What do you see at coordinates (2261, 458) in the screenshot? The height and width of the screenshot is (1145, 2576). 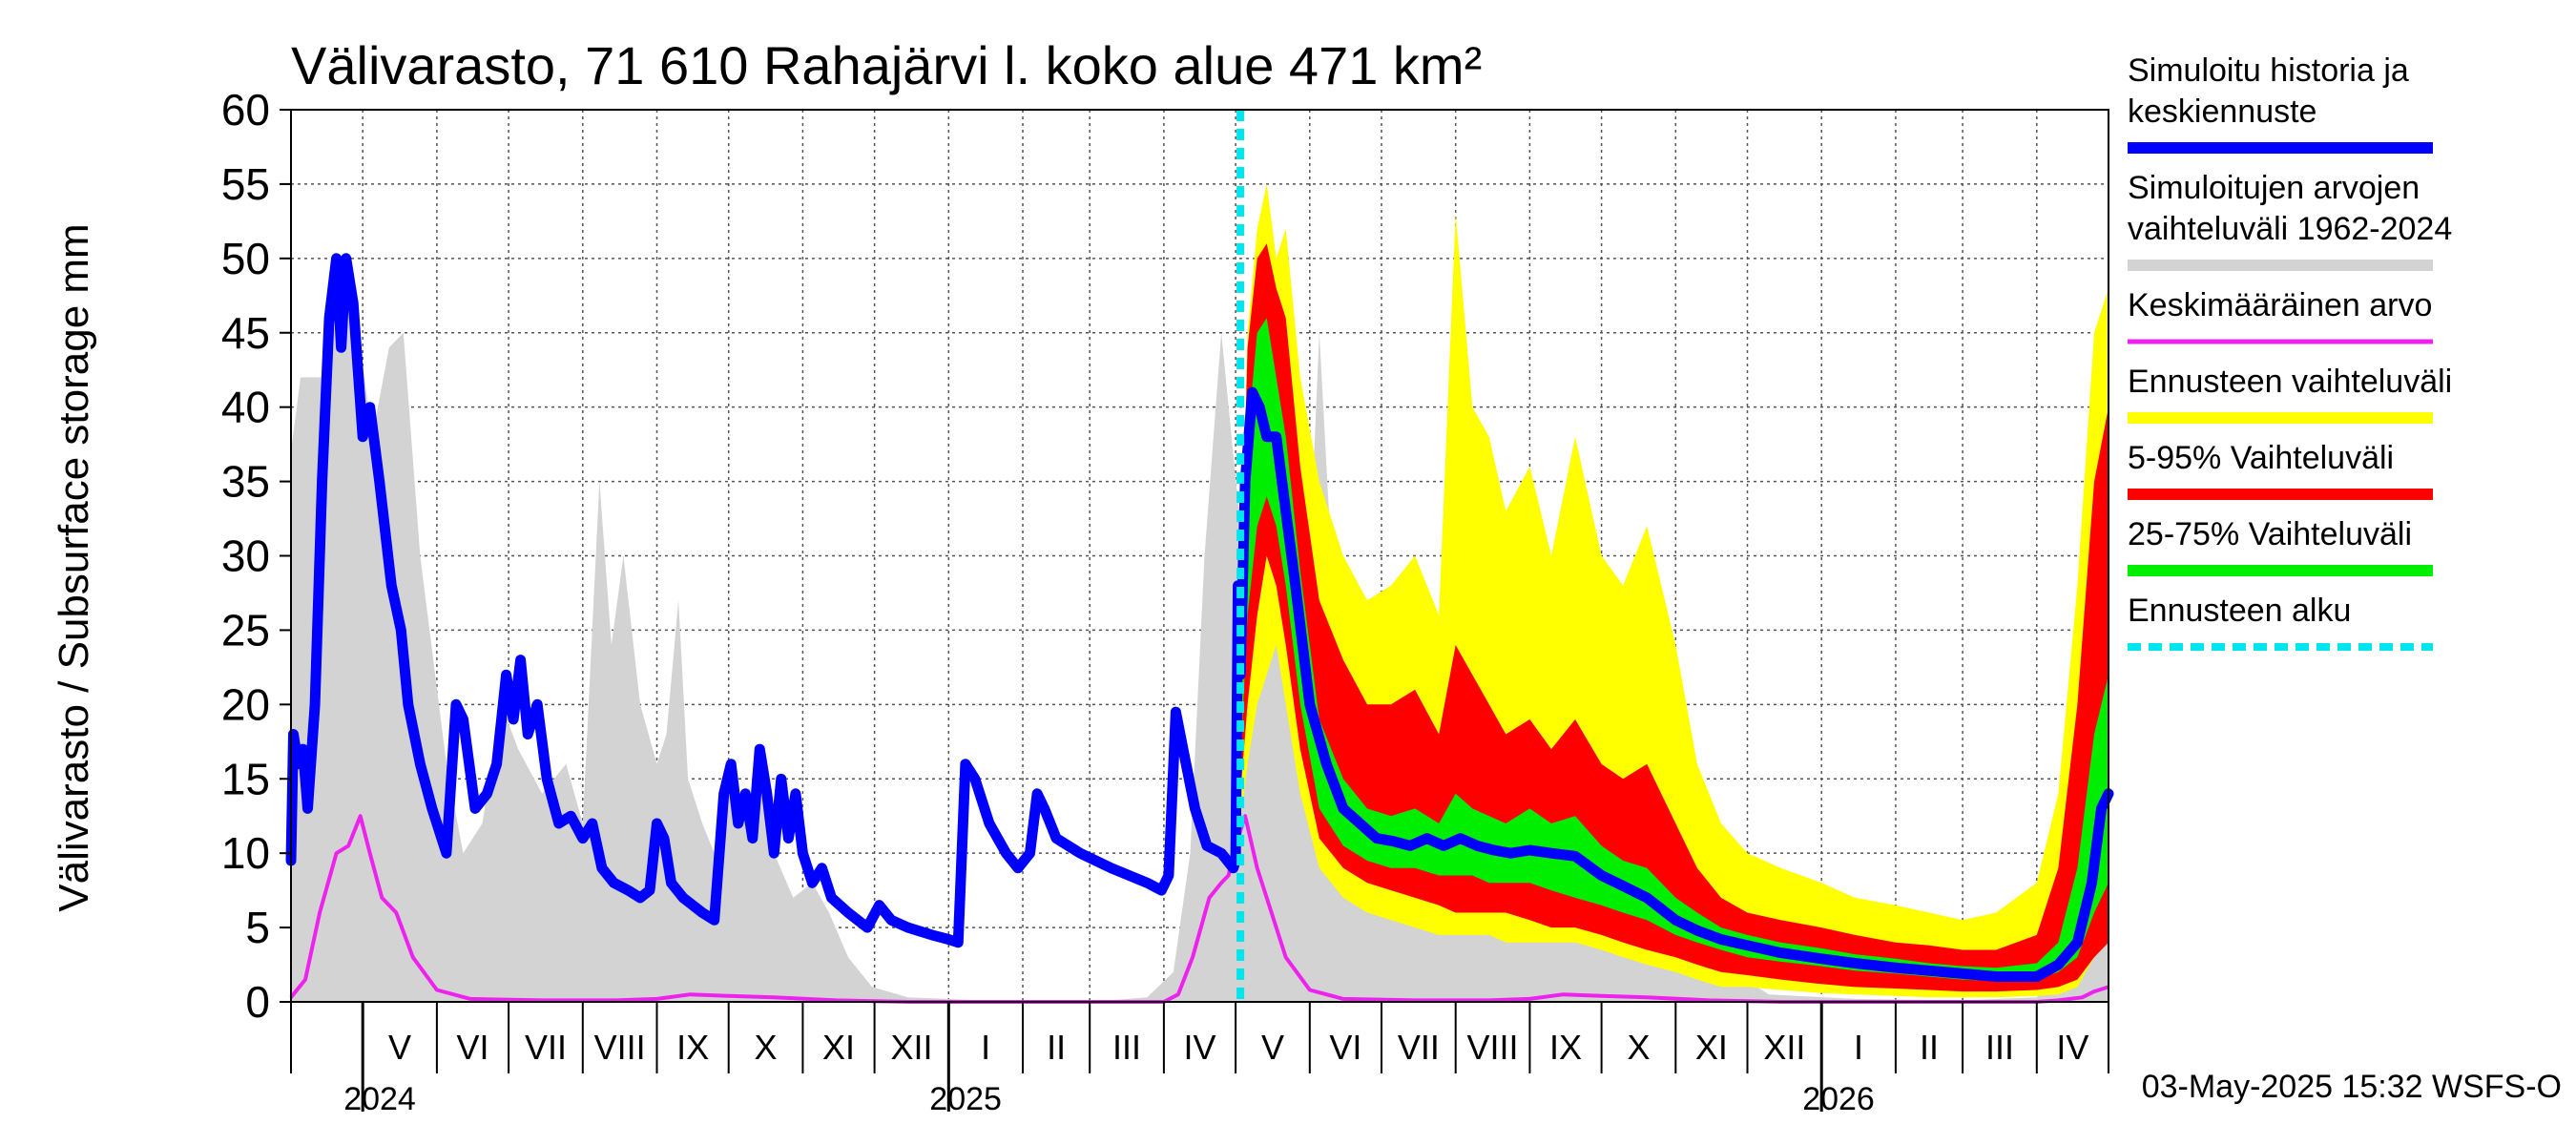 I see `legend-label: 5-95% Vaihteluväli` at bounding box center [2261, 458].